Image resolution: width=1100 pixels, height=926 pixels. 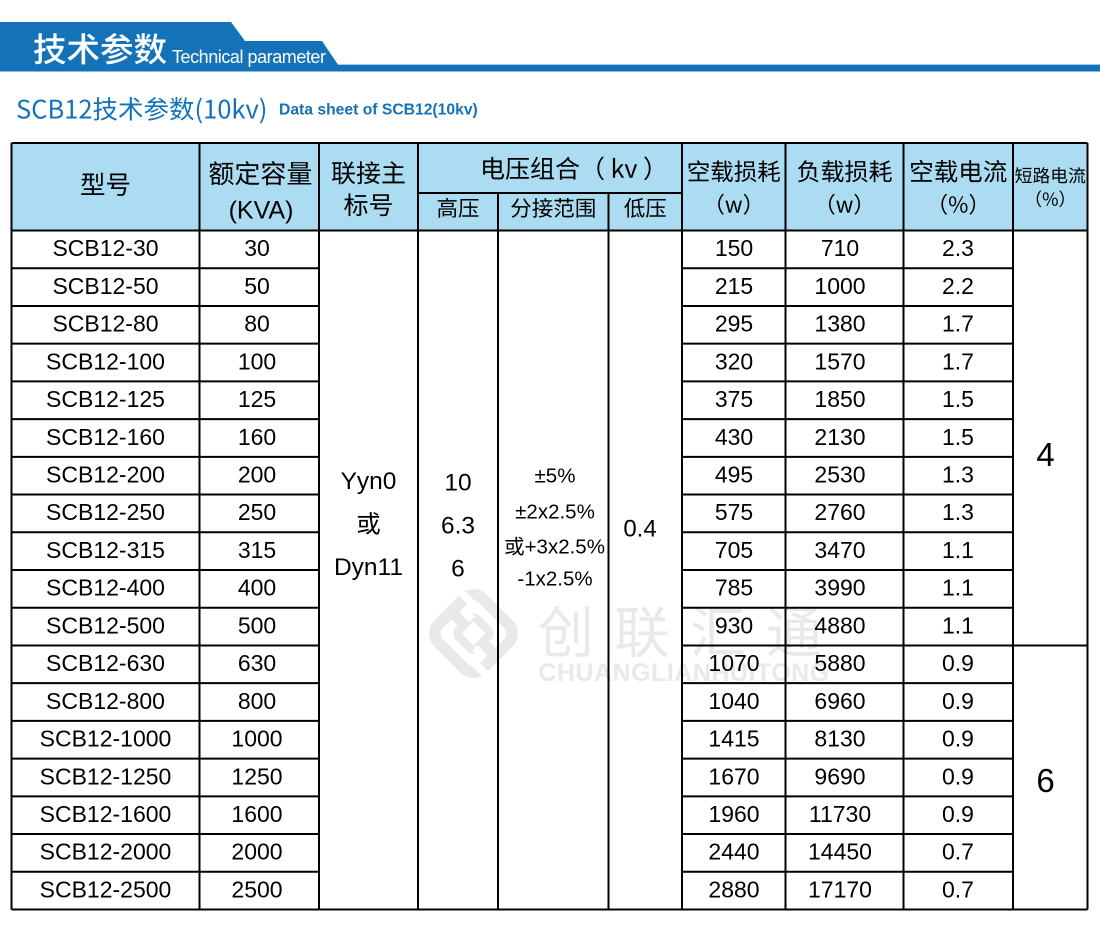 I want to click on svg-text: 17170, so click(x=840, y=889).